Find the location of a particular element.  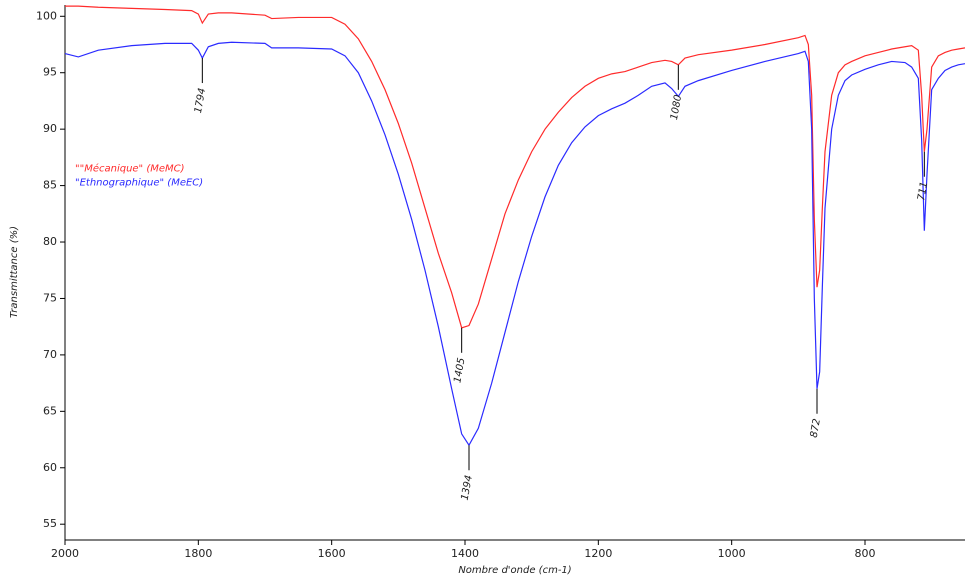

annotation-label: 711 is located at coordinates (923, 191).